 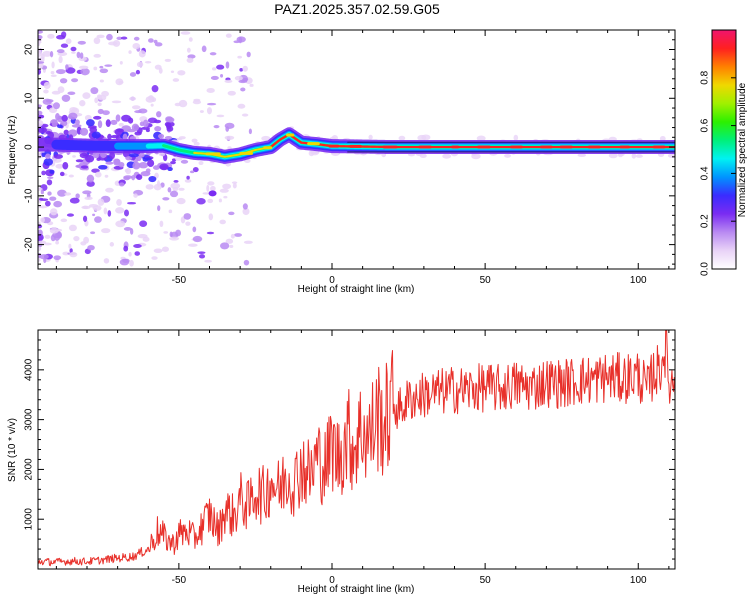 What do you see at coordinates (29, 50) in the screenshot?
I see `spectrogram-y-tick-label: 20` at bounding box center [29, 50].